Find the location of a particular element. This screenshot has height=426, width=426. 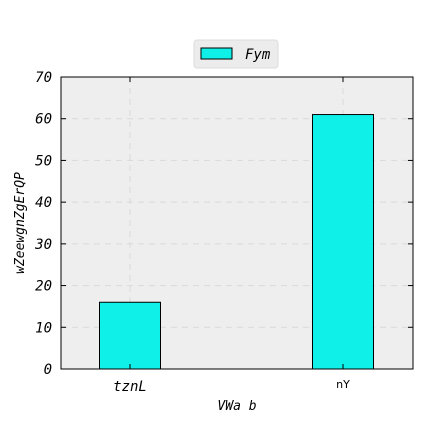

y-tick-label: 30 is located at coordinates (43, 245).